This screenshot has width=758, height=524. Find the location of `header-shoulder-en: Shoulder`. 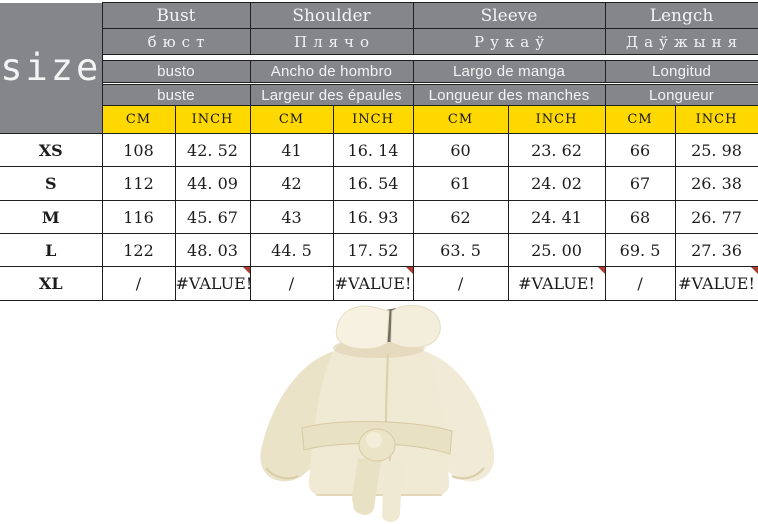

header-shoulder-en: Shoulder is located at coordinates (331, 15).